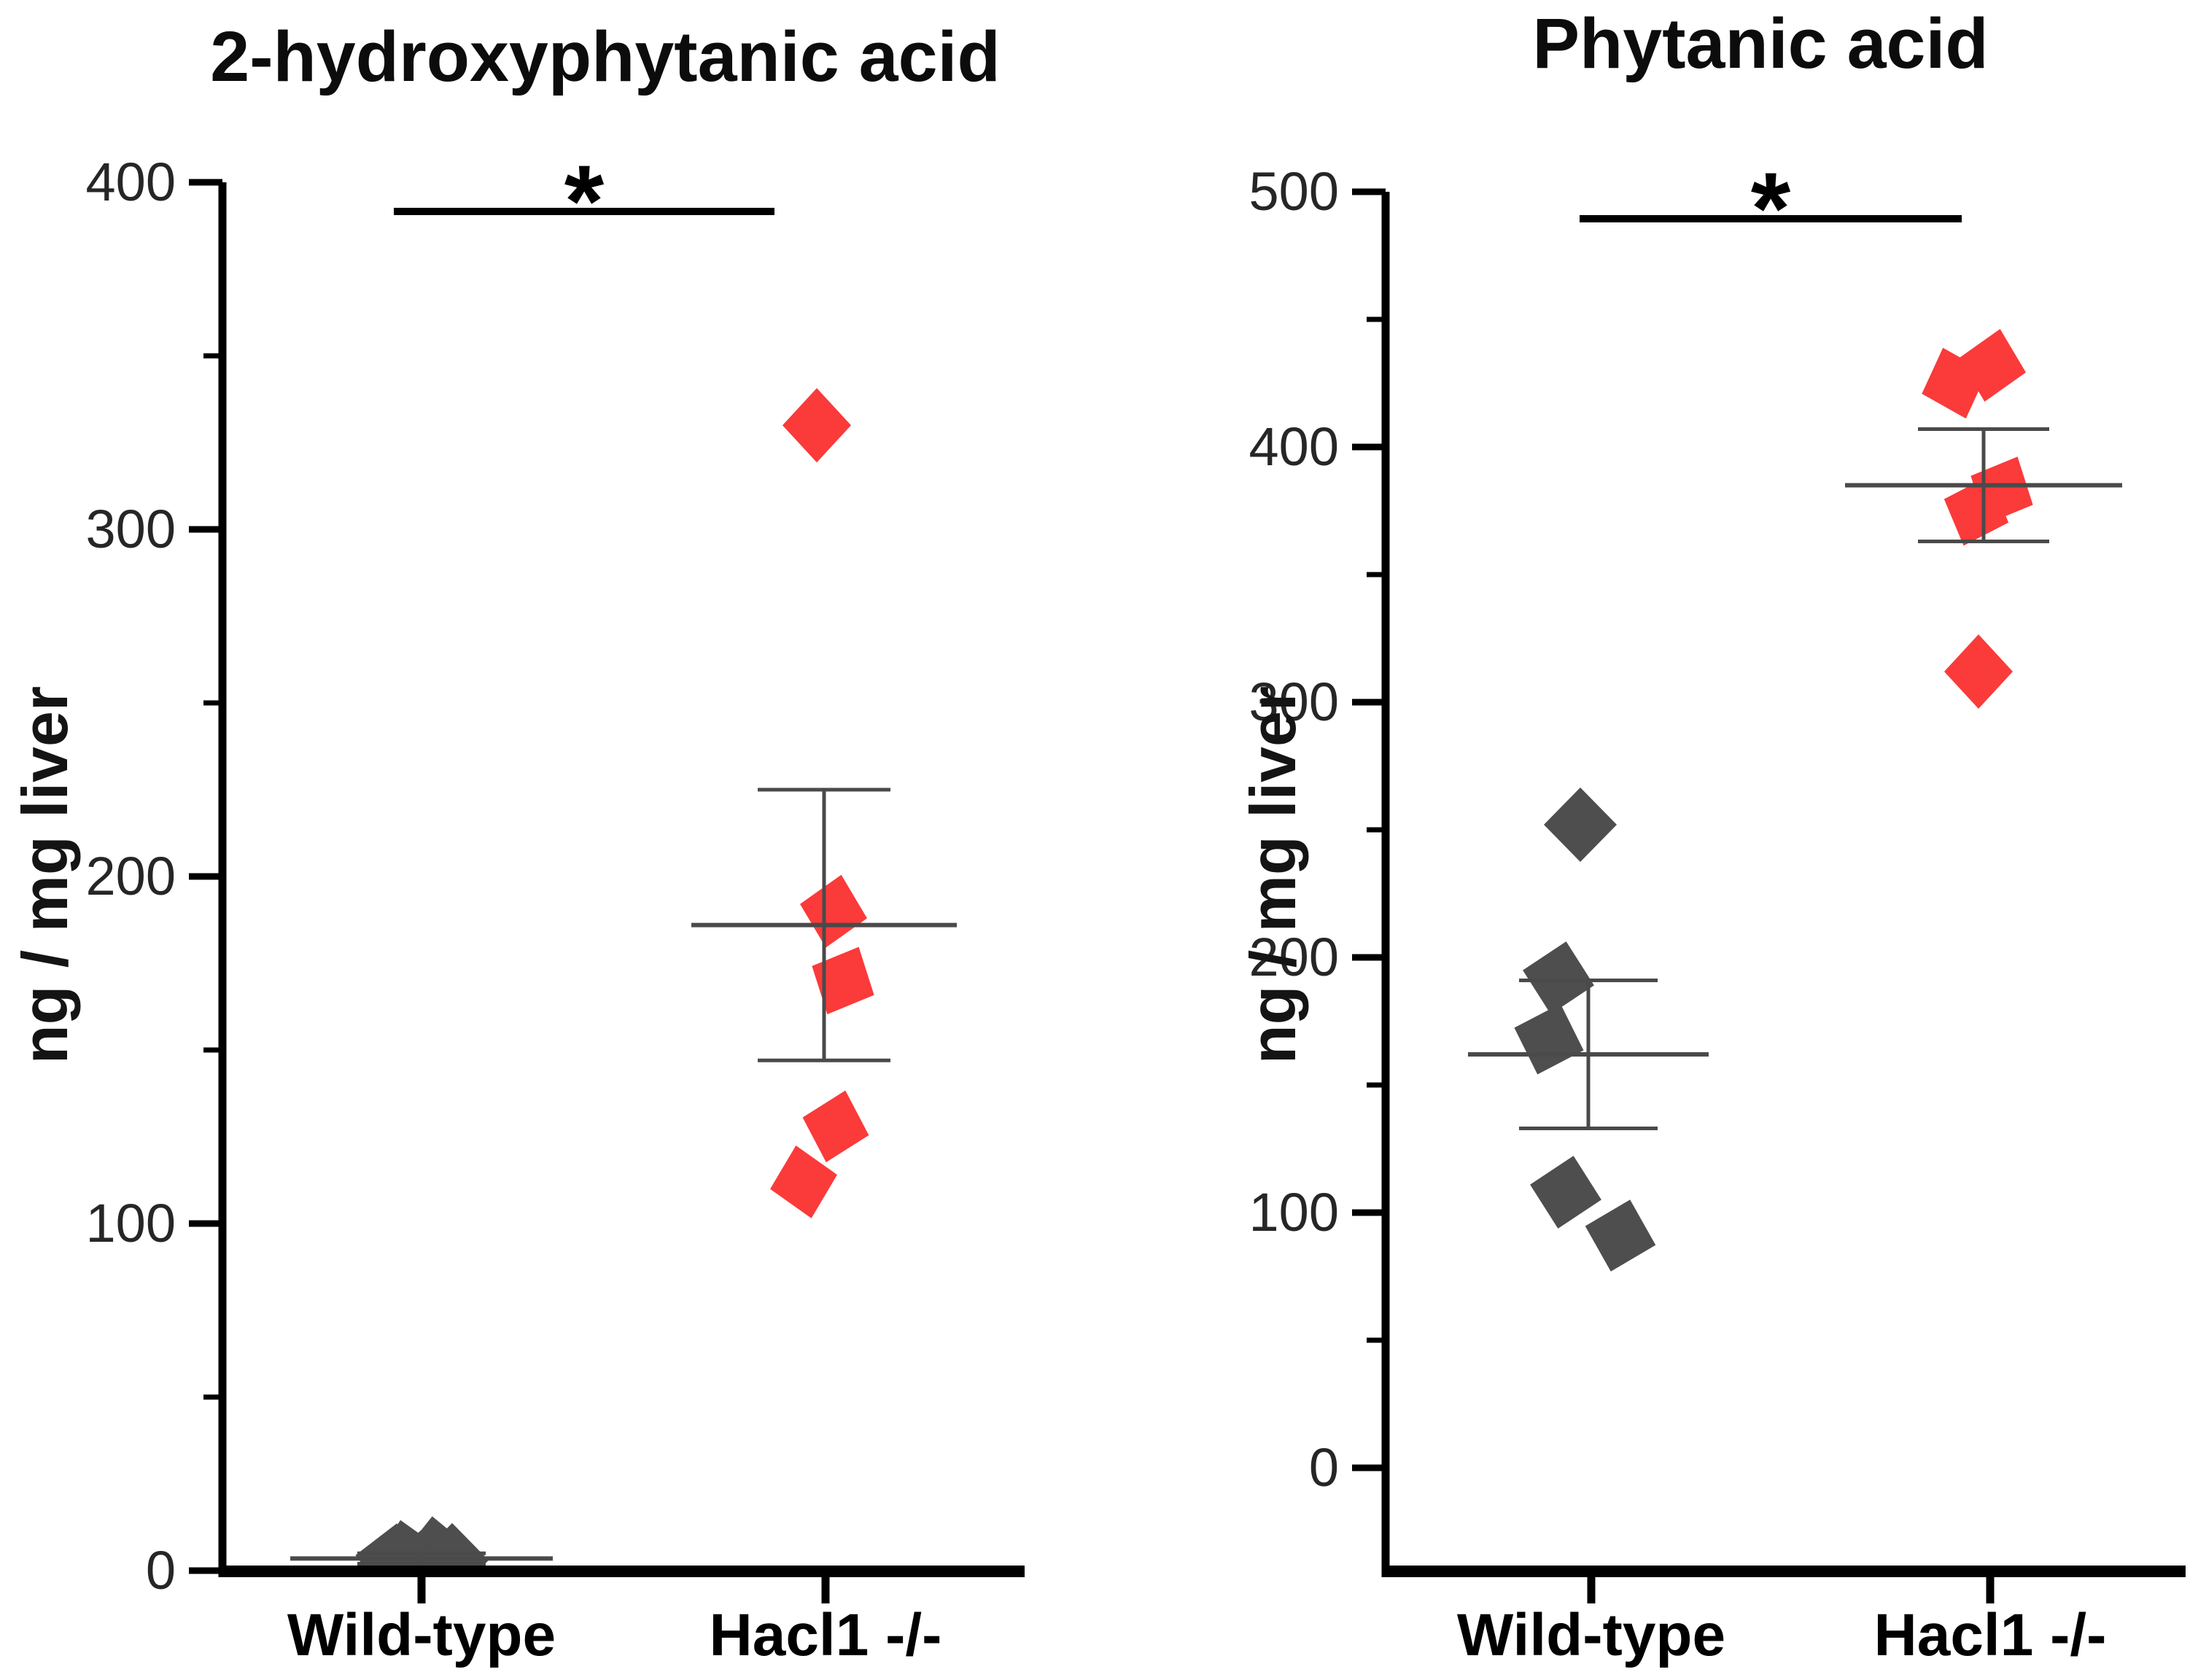 The image size is (2198, 1680). I want to click on left-errorbar-wild-type, so click(421, 1558).